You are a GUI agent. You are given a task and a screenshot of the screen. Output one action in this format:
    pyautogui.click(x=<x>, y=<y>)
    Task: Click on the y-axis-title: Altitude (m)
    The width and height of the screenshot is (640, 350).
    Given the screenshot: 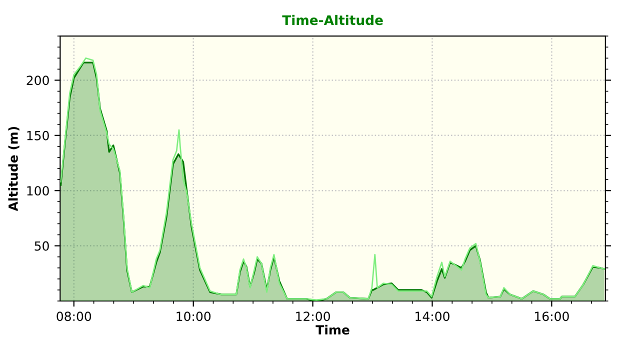 What is the action you would take?
    pyautogui.click(x=14, y=169)
    